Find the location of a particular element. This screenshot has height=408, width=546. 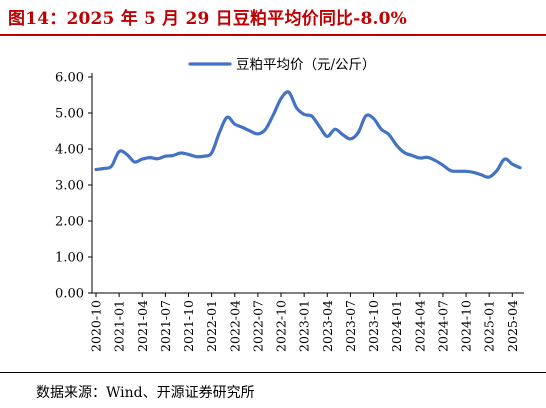

y-tick-label: 3.00 is located at coordinates (69, 186).